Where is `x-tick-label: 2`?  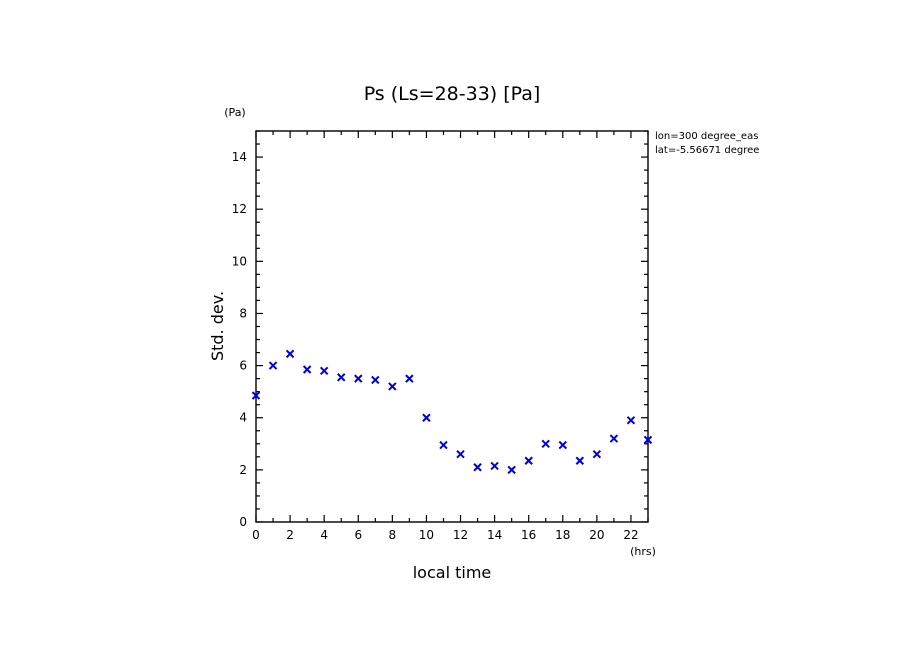
x-tick-label: 2 is located at coordinates (290, 535).